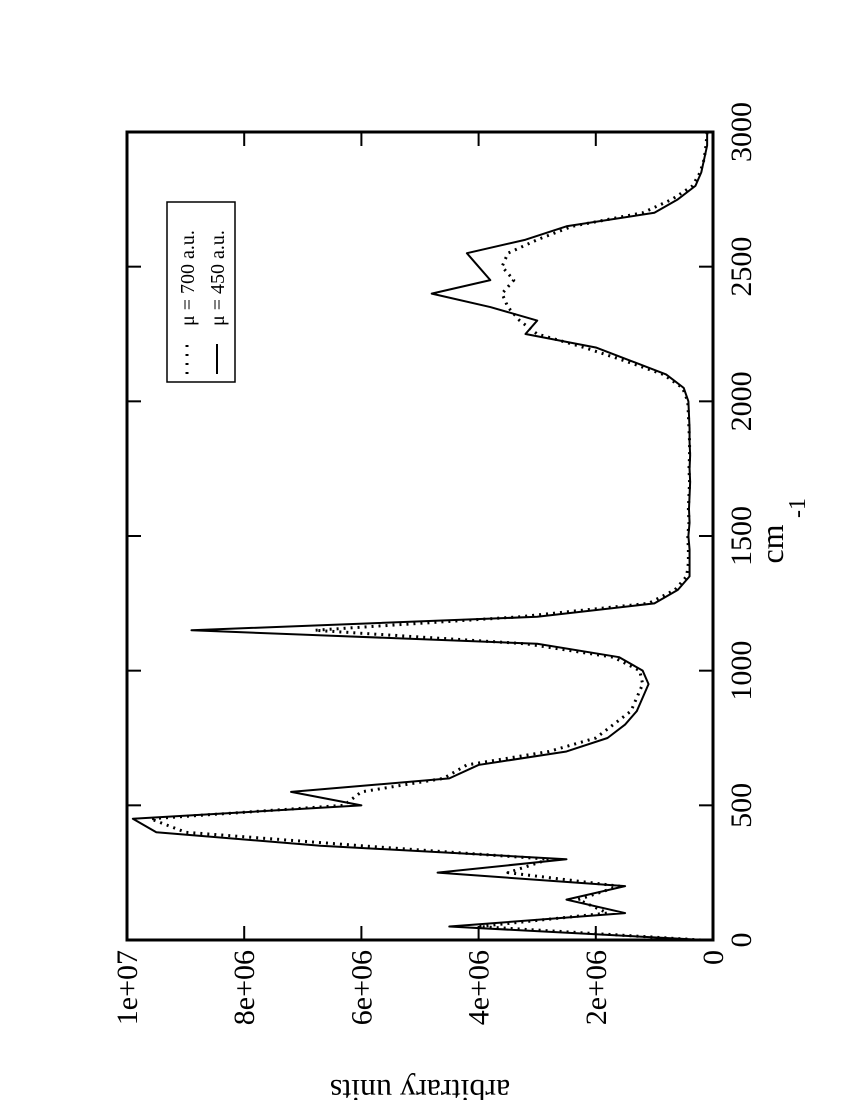 This screenshot has height=1100, width=850. Describe the element at coordinates (244, 987) in the screenshot. I see `y-tick-label: 8e+06` at that location.